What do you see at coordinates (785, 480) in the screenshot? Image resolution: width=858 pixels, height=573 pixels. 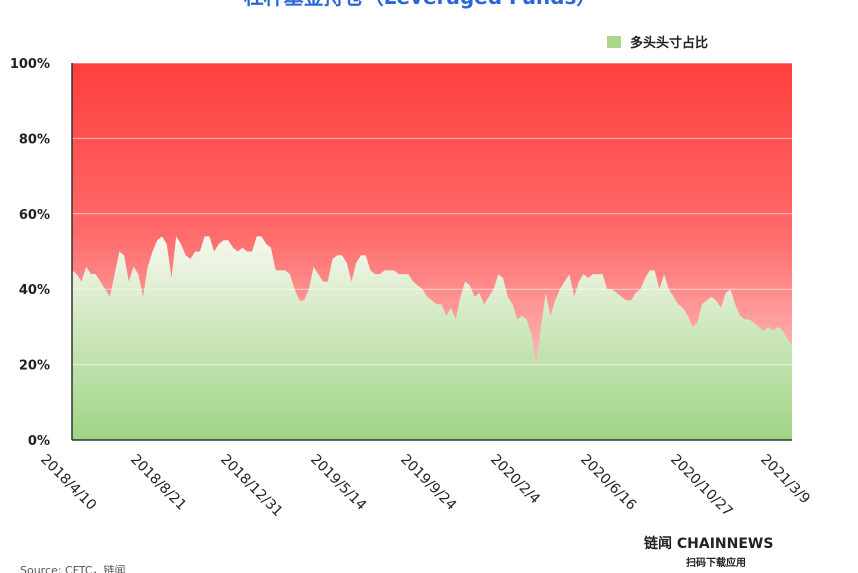 I see `x-tick-label: 2021/3/9` at bounding box center [785, 480].